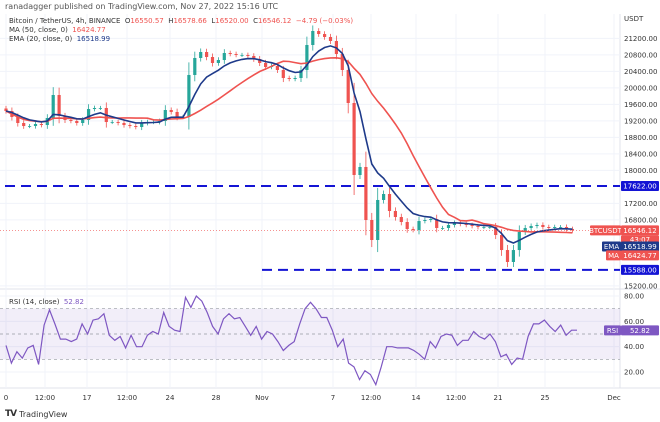  I want to click on rsi-tag-badge: RSI, so click(612, 330).